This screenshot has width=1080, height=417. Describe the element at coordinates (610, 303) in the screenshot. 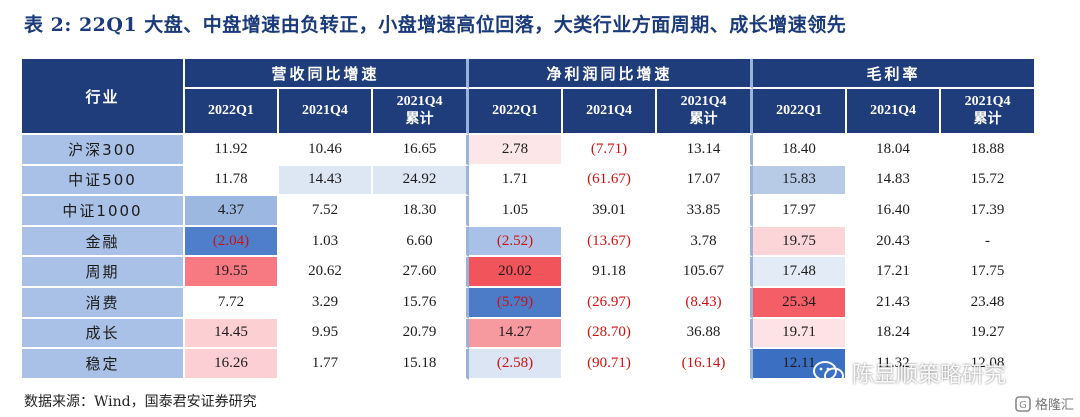

I see `table-cell: (26.97)` at that location.